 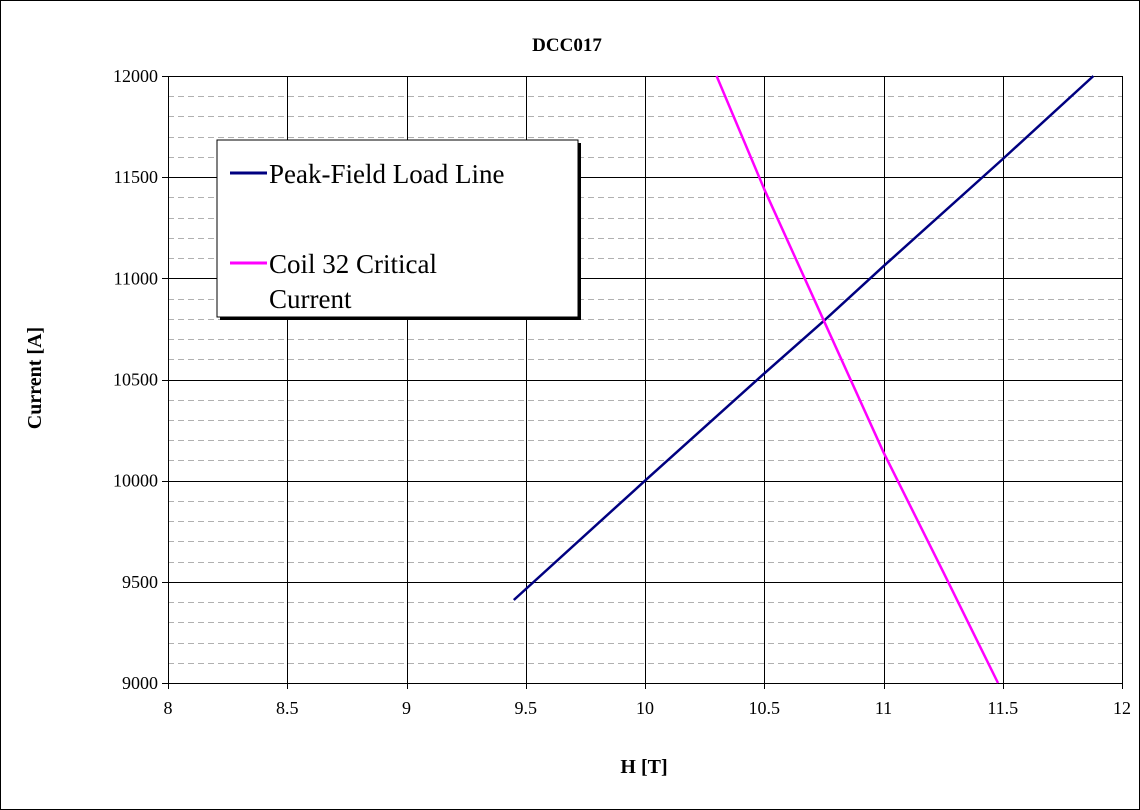 I want to click on x-tick-label: 8, so click(x=168, y=708).